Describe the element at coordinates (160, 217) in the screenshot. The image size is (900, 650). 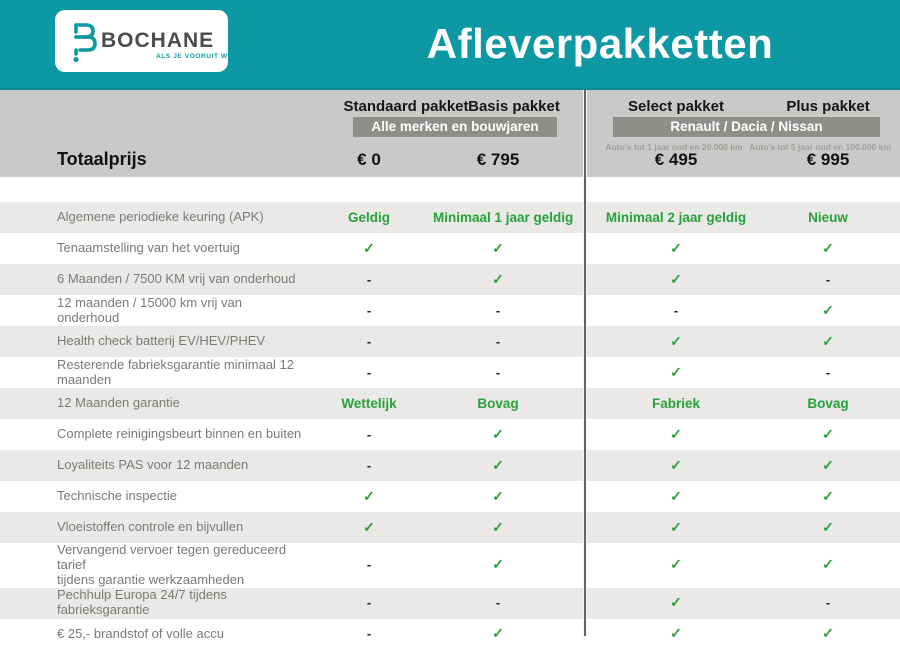
I see `feature-label: Algemene periodieke keuring (APK)` at that location.